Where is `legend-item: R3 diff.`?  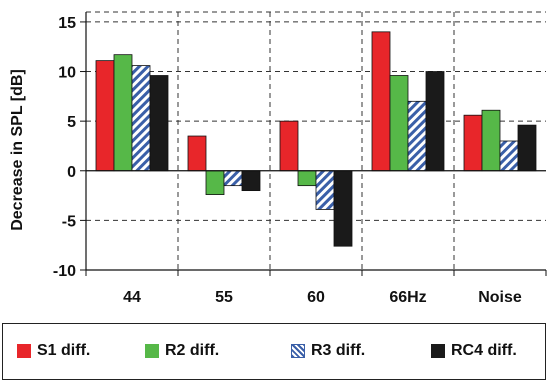 legend-item: R3 diff. is located at coordinates (328, 351).